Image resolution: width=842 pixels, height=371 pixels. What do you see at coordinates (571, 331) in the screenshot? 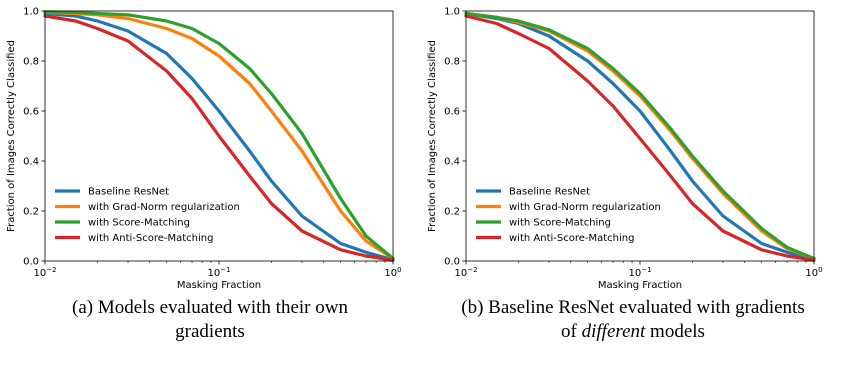
I see `caption-b-line2-pre: of` at bounding box center [571, 331].